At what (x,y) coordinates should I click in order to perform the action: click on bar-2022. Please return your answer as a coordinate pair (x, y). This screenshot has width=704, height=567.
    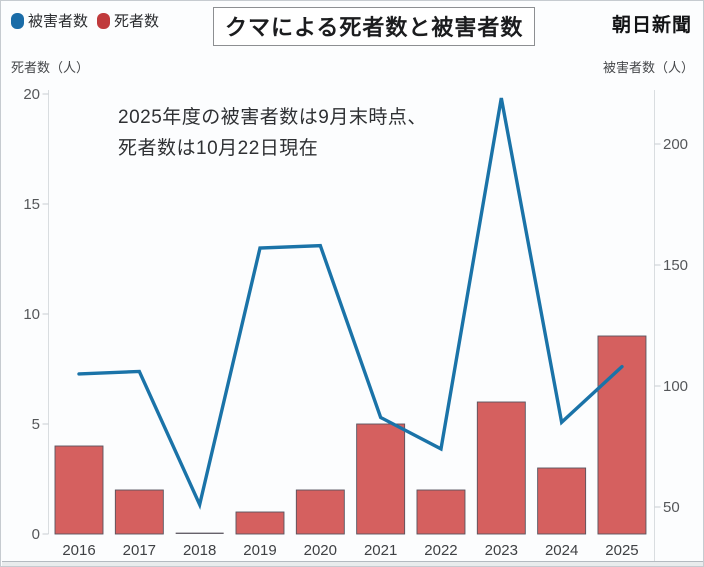
    Looking at the image, I should click on (441, 512).